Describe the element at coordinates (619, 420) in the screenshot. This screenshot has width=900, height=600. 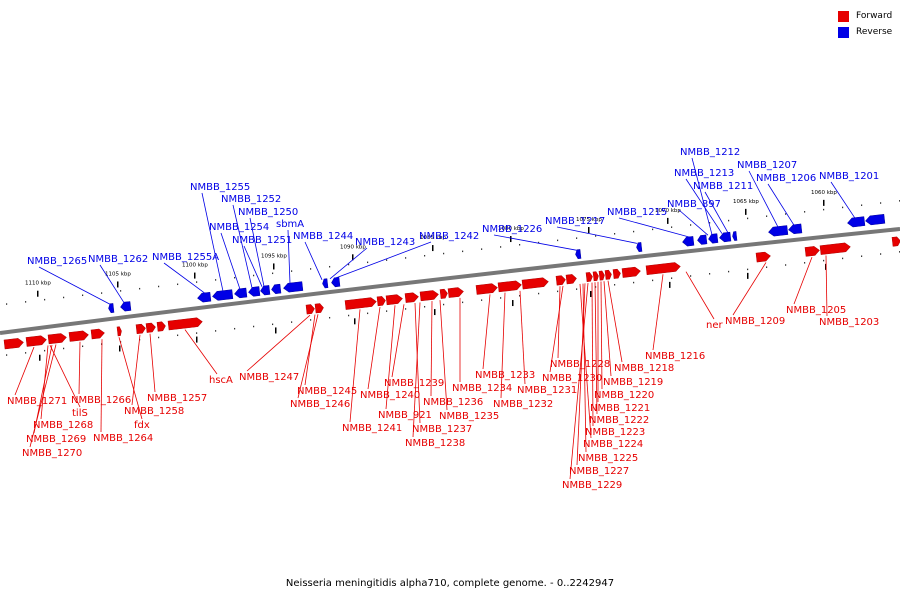
I see `forward-gene-label: NMBB_1222` at that location.